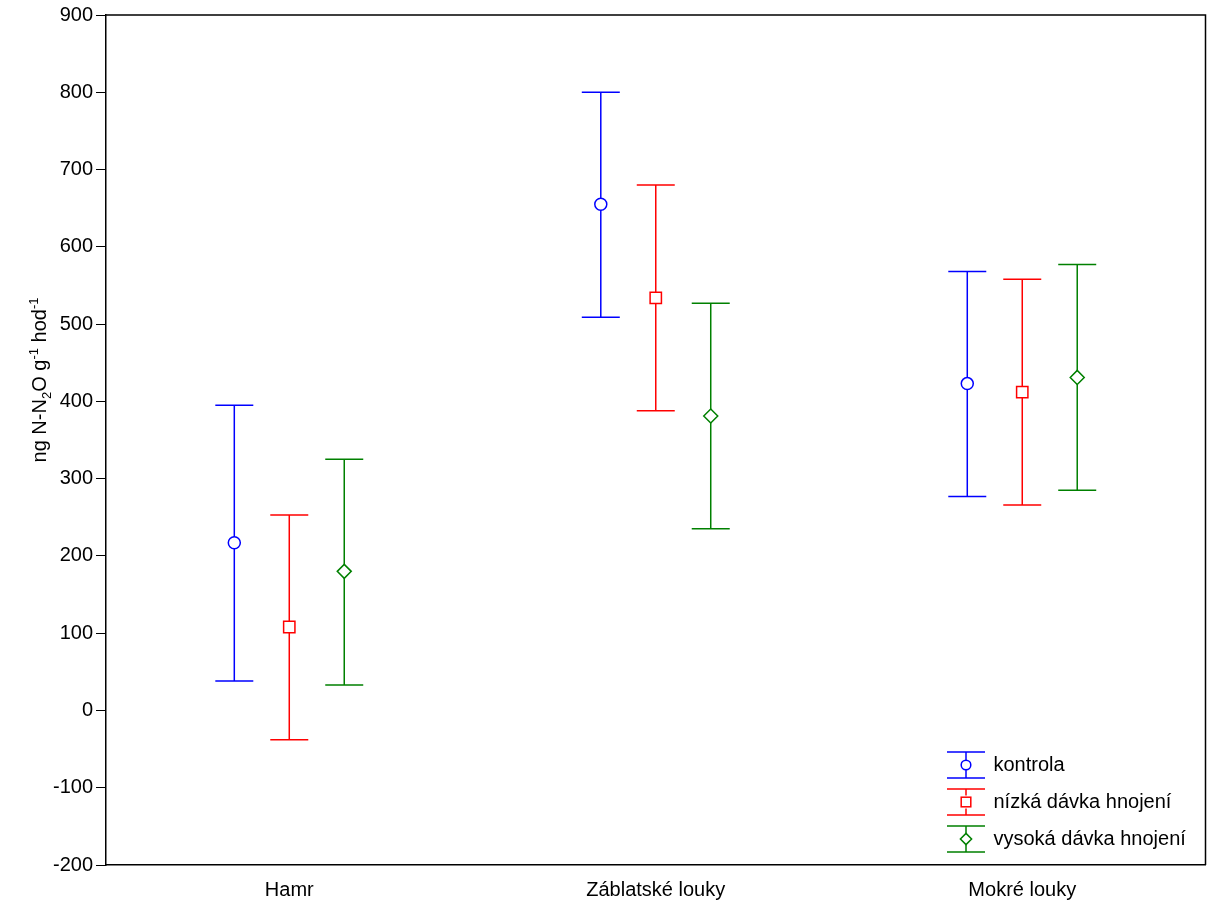  Describe the element at coordinates (76, 631) in the screenshot. I see `y-tick-label: 100` at that location.